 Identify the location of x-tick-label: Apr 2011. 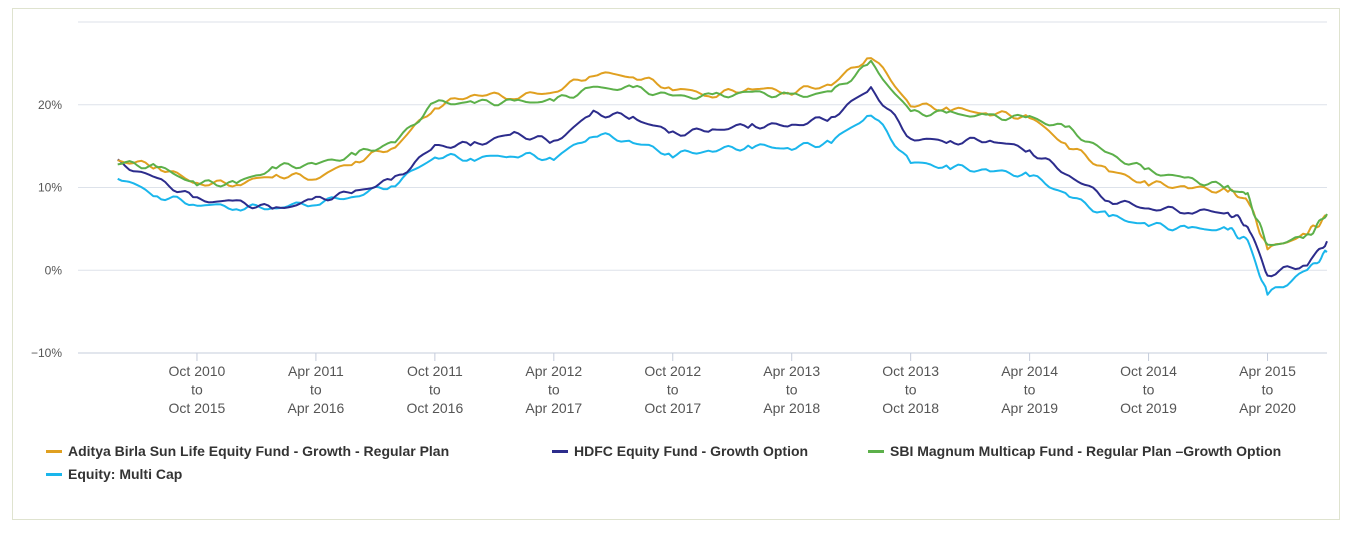
(316, 371).